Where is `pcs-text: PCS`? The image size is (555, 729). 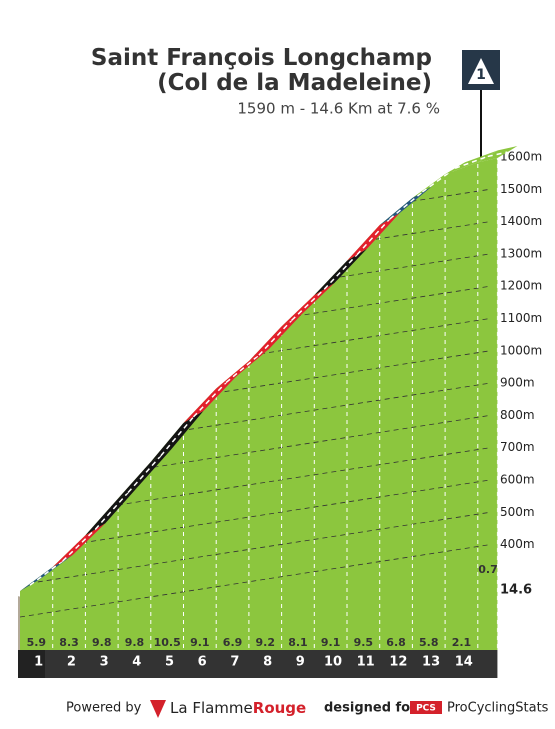
pcs-text: PCS is located at coordinates (426, 709).